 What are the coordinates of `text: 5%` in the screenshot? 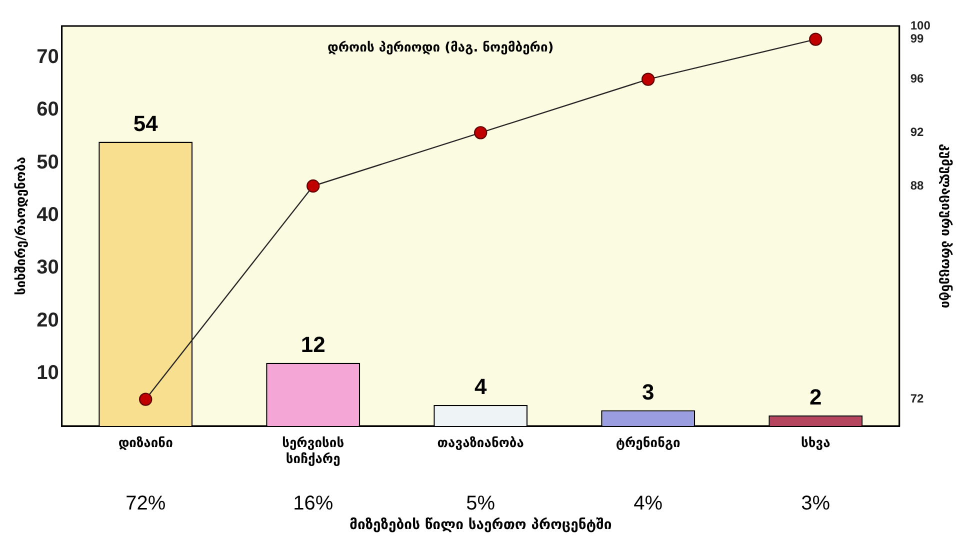 It's located at (481, 503).